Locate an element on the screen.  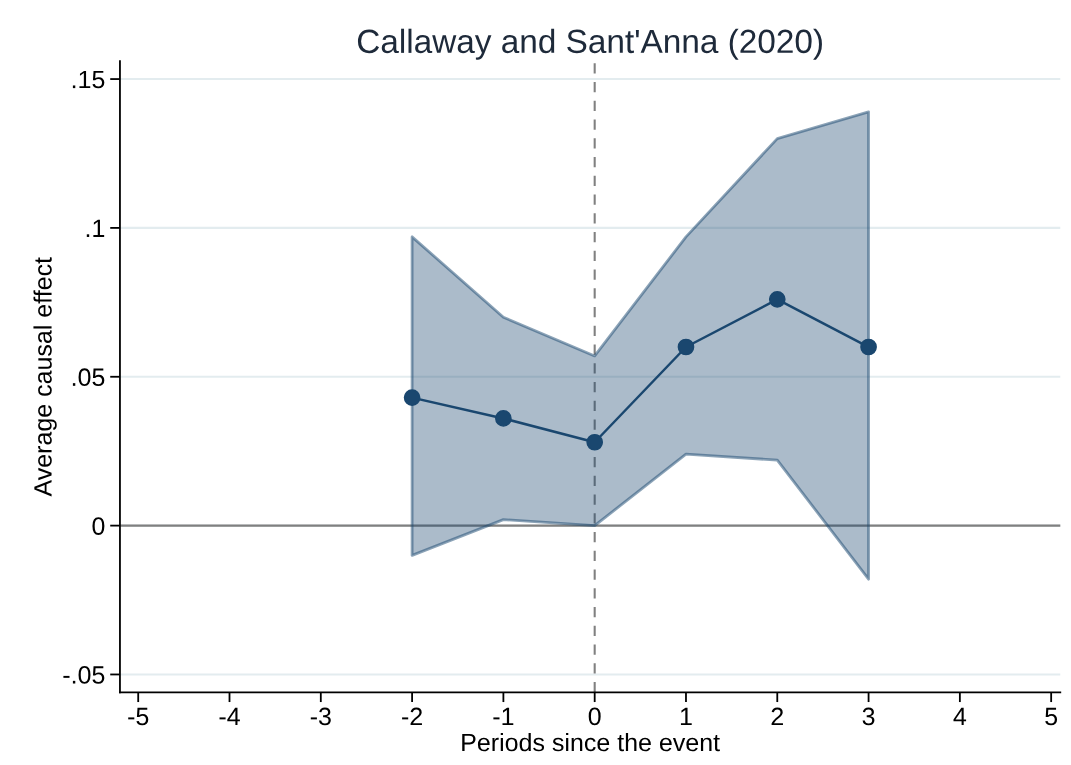
x-tick-label: -3 is located at coordinates (320, 716).